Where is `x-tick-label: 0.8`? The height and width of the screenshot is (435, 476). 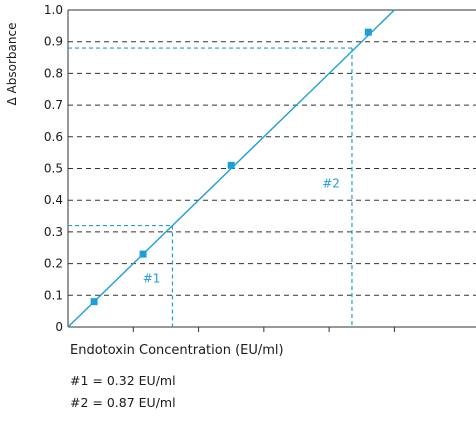 x-tick-label: 0.8 is located at coordinates (329, 339).